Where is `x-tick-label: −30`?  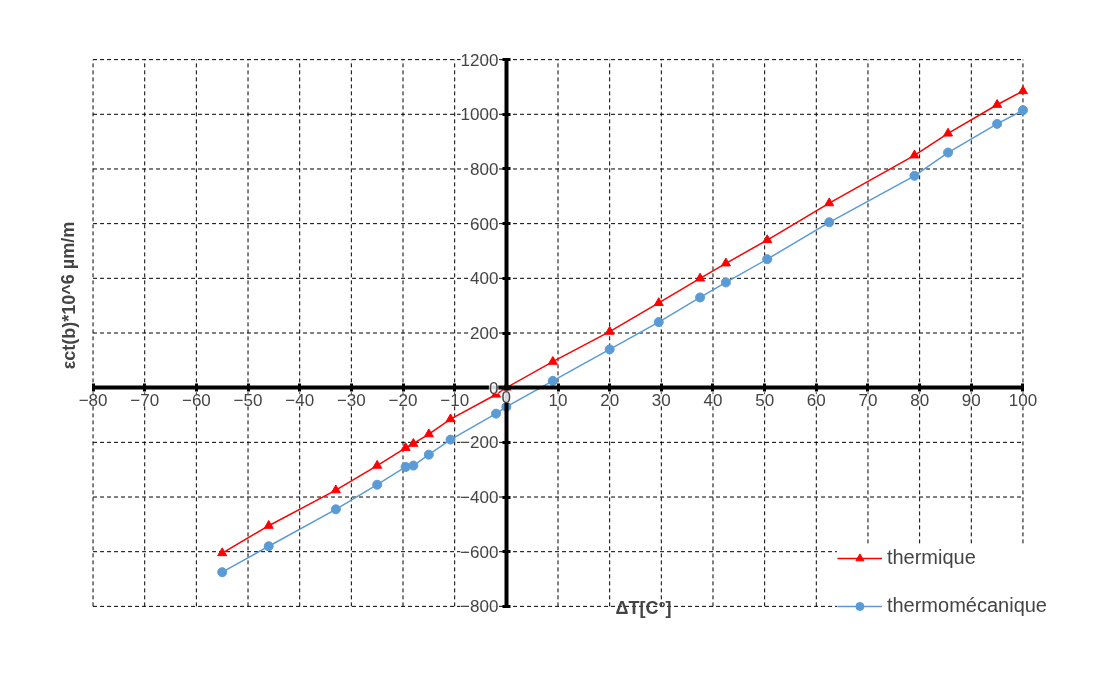 x-tick-label: −30 is located at coordinates (351, 400).